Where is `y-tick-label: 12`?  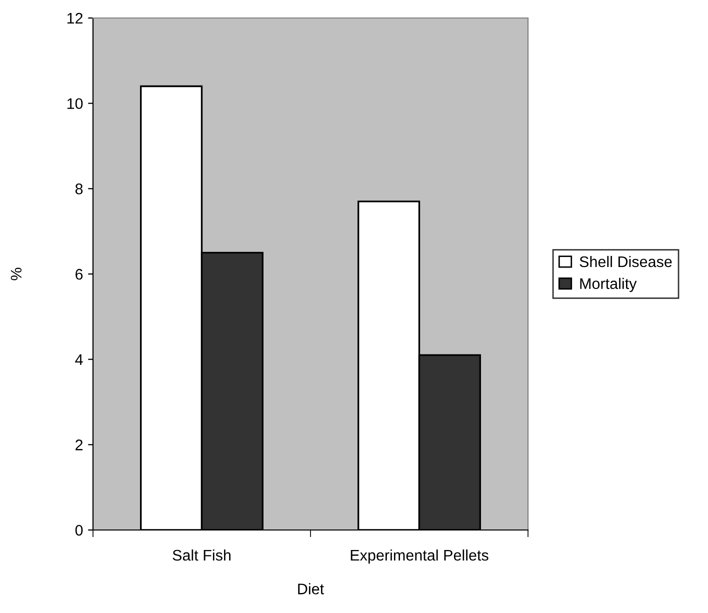 y-tick-label: 12 is located at coordinates (75, 18).